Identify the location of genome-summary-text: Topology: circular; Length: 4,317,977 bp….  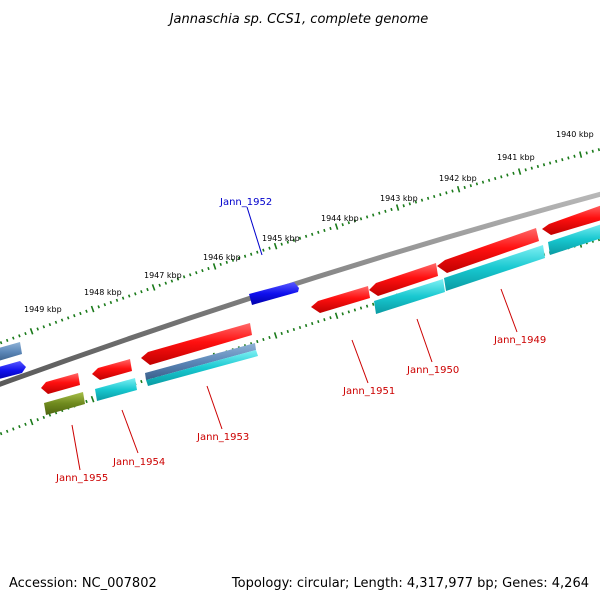
(410, 583).